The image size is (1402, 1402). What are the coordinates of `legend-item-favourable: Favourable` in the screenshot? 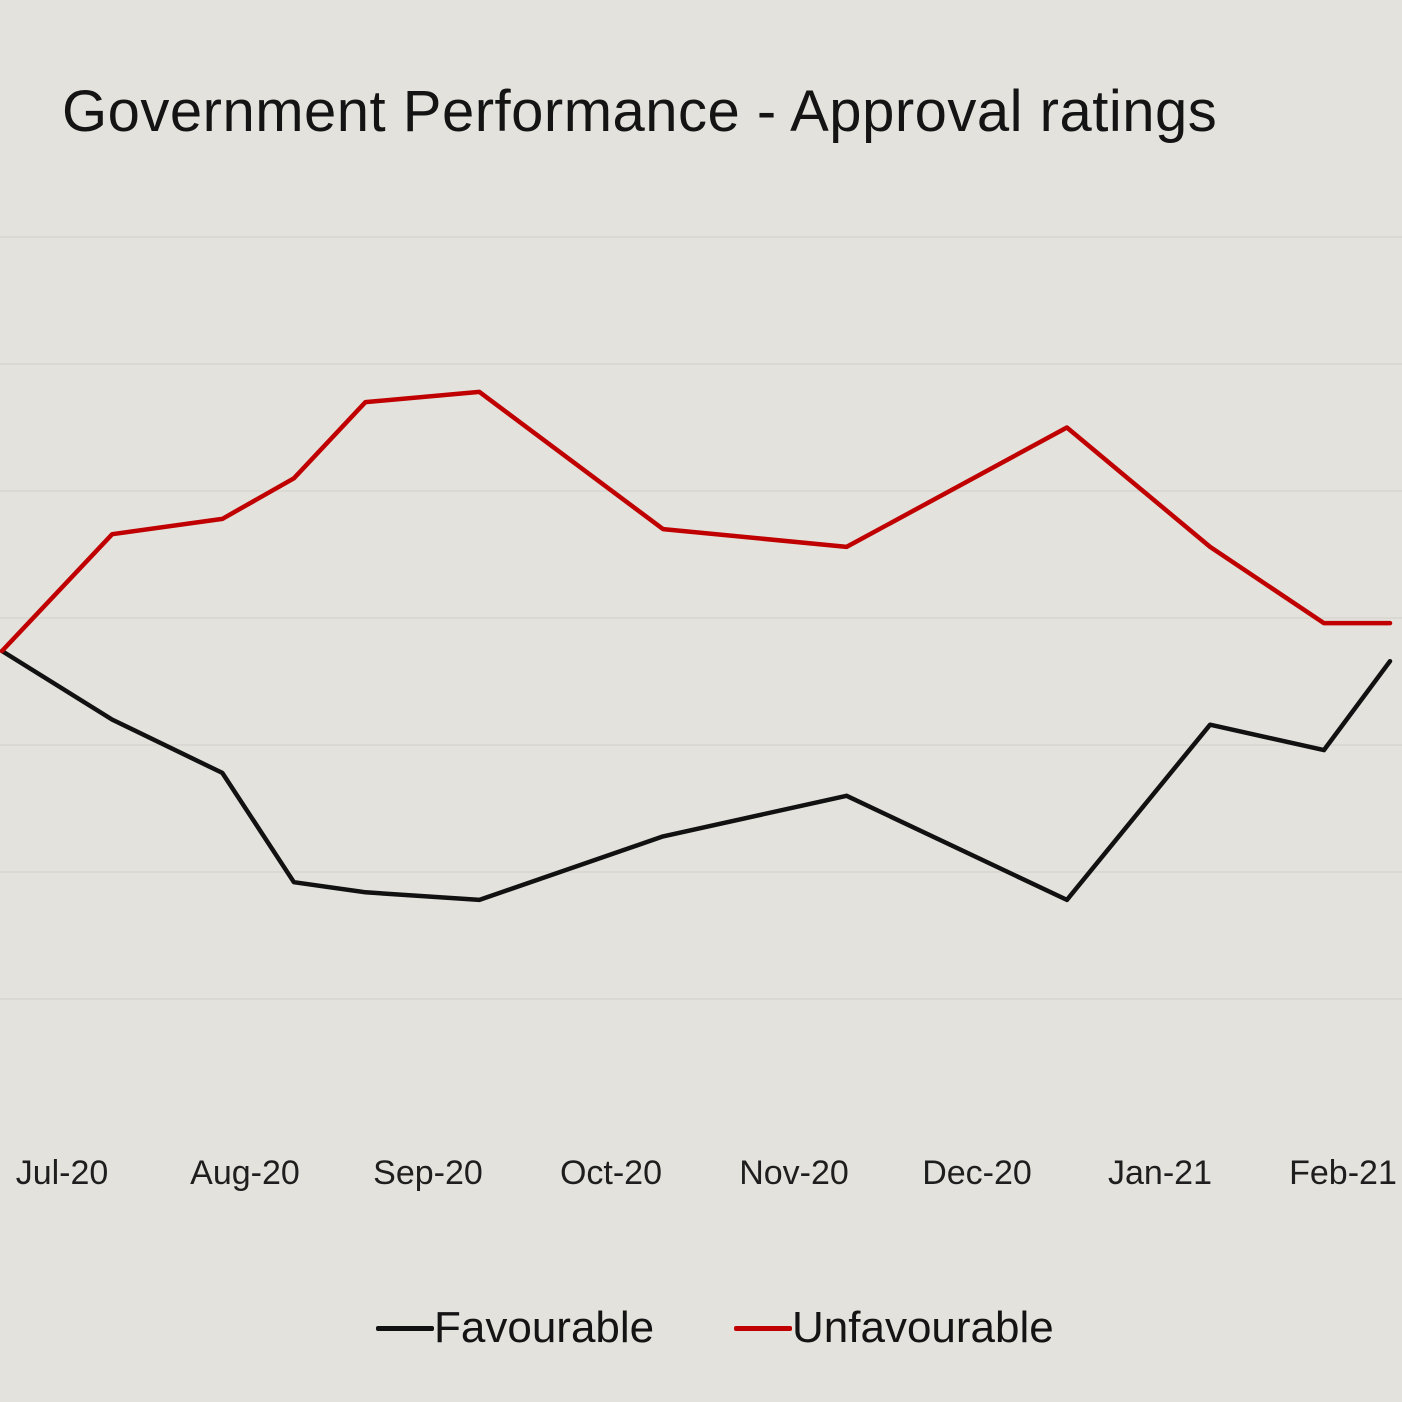 It's located at (515, 1328).